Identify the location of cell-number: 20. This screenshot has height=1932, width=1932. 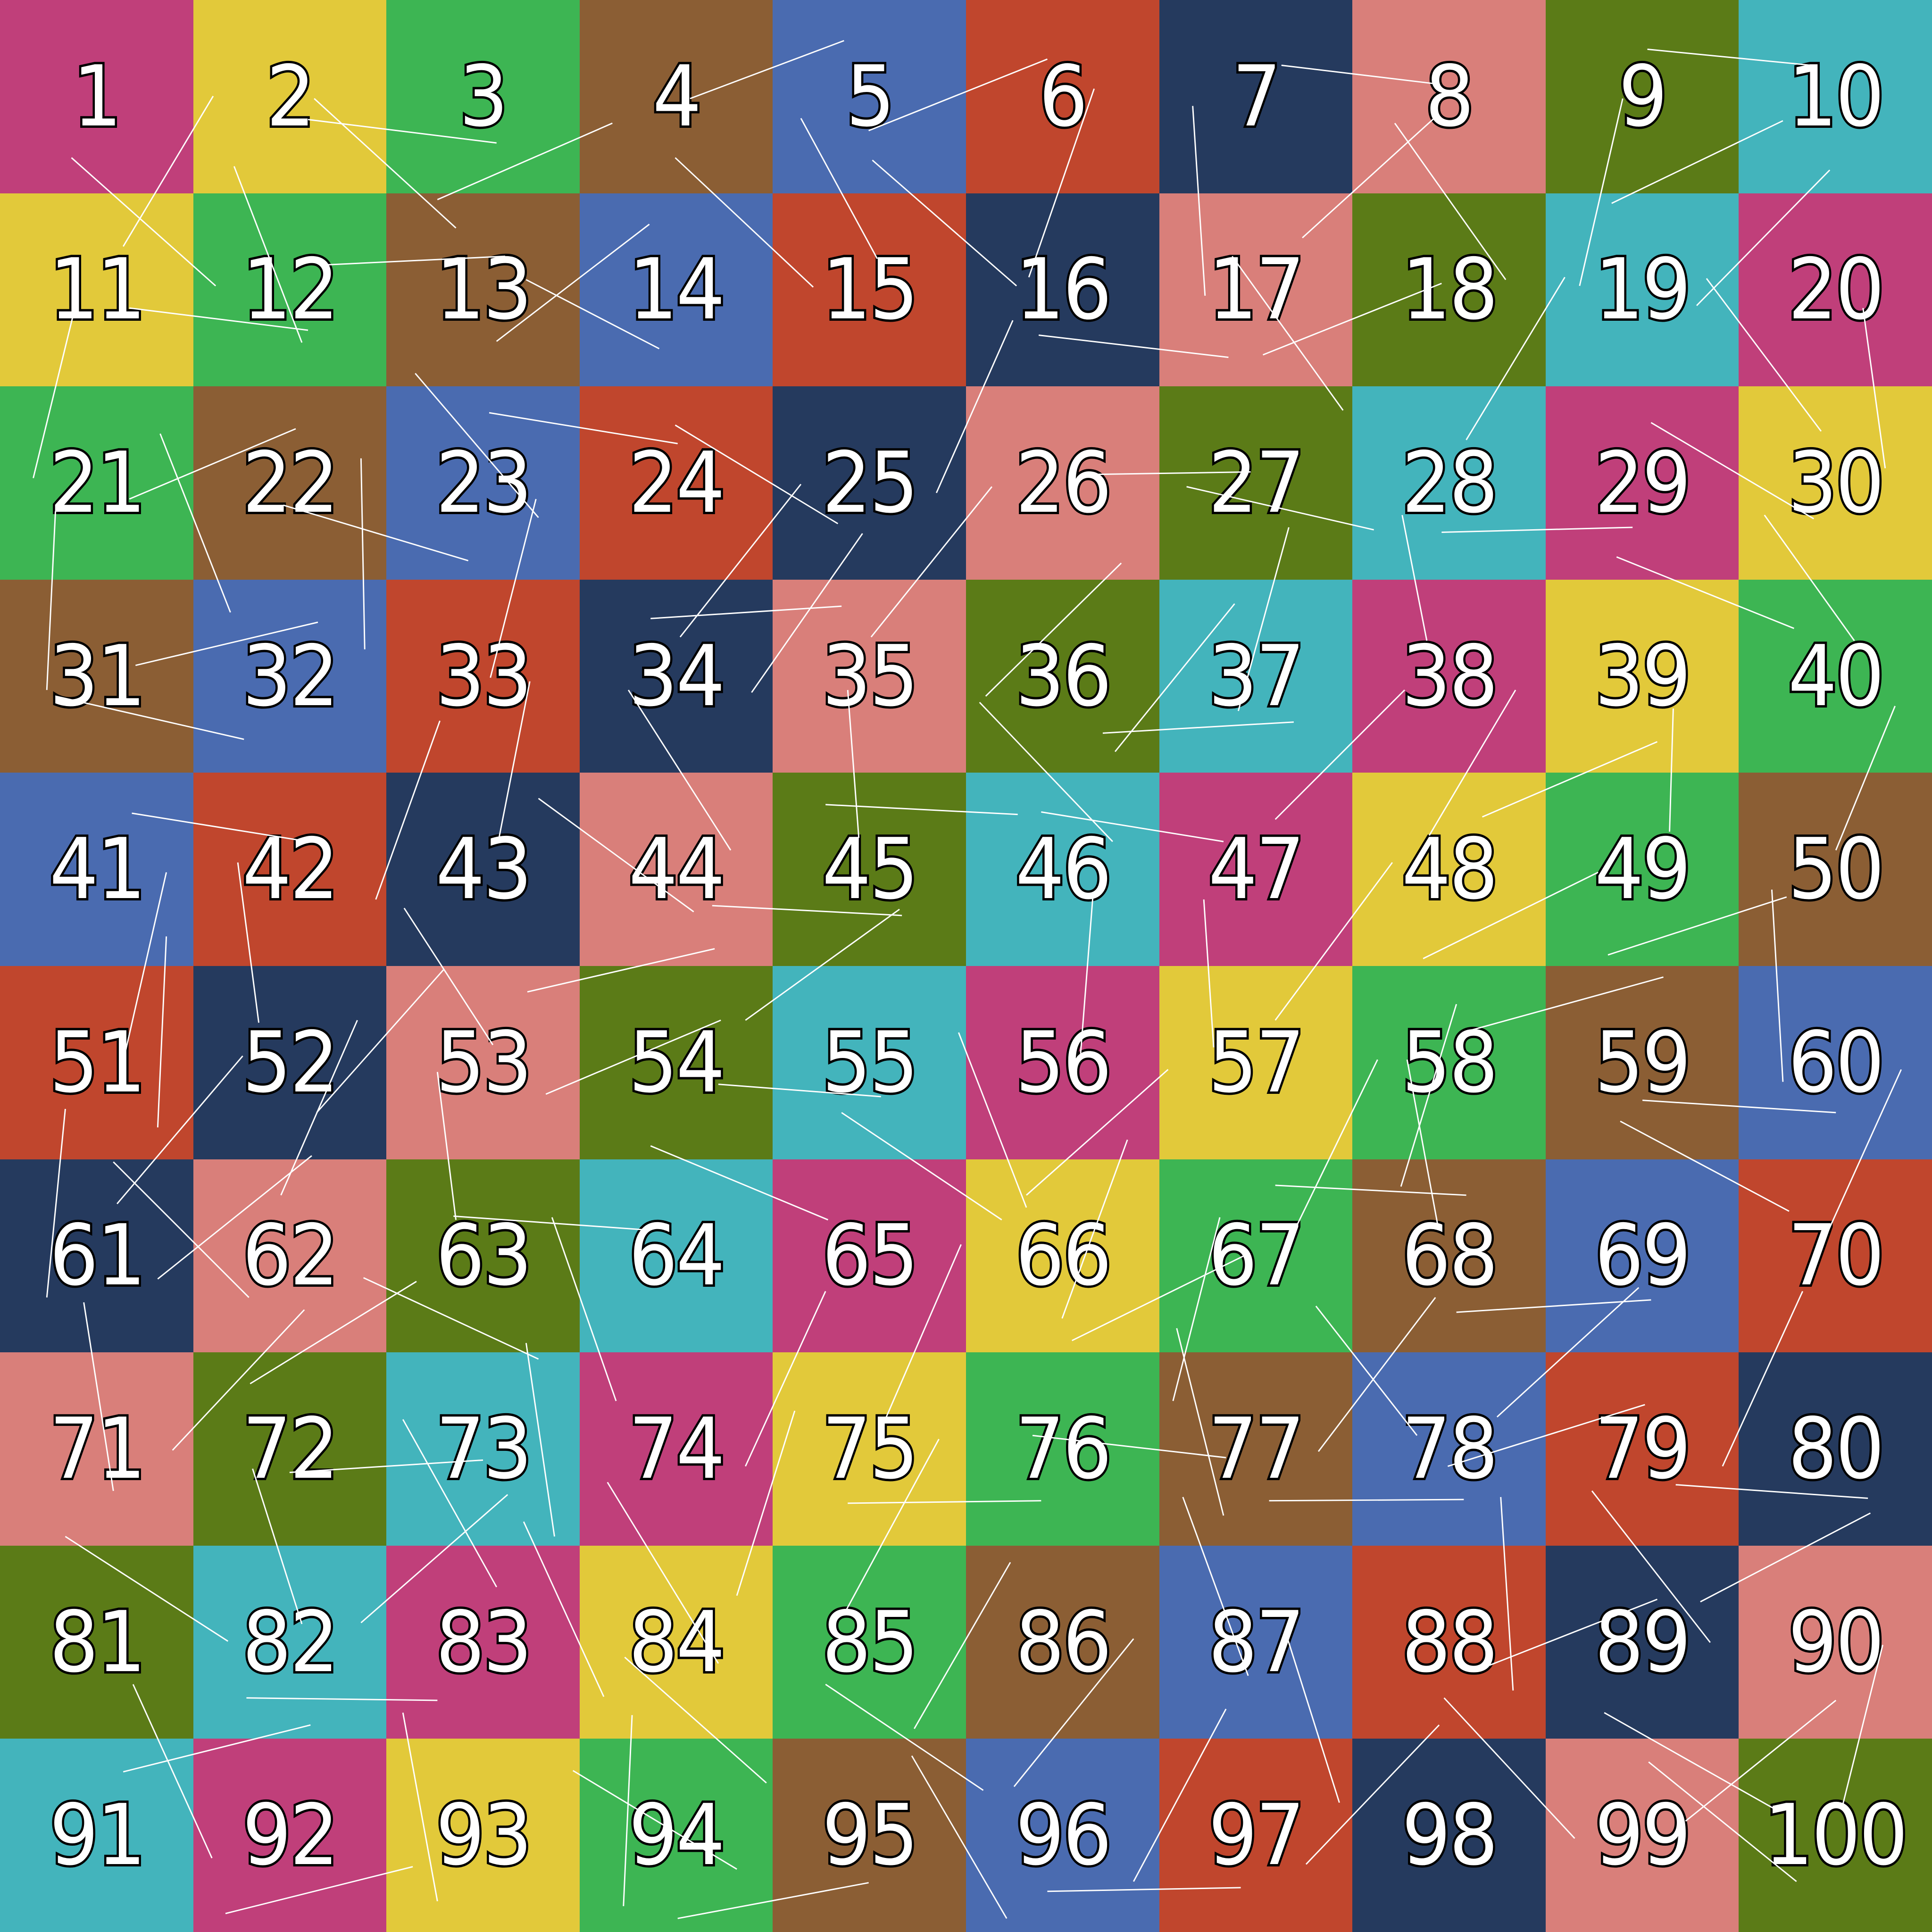
(1836, 290).